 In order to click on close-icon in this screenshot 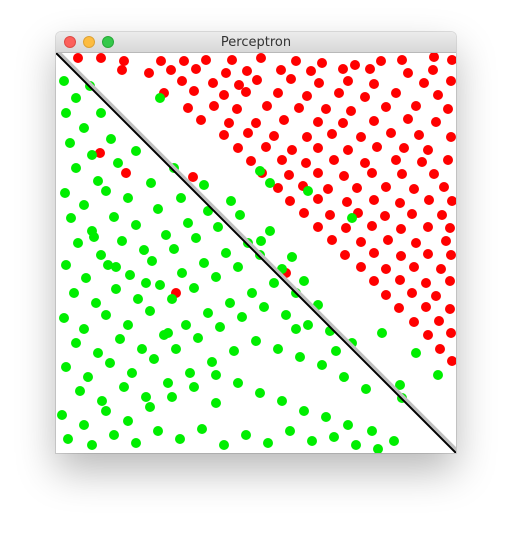, I will do `click(70, 42)`.